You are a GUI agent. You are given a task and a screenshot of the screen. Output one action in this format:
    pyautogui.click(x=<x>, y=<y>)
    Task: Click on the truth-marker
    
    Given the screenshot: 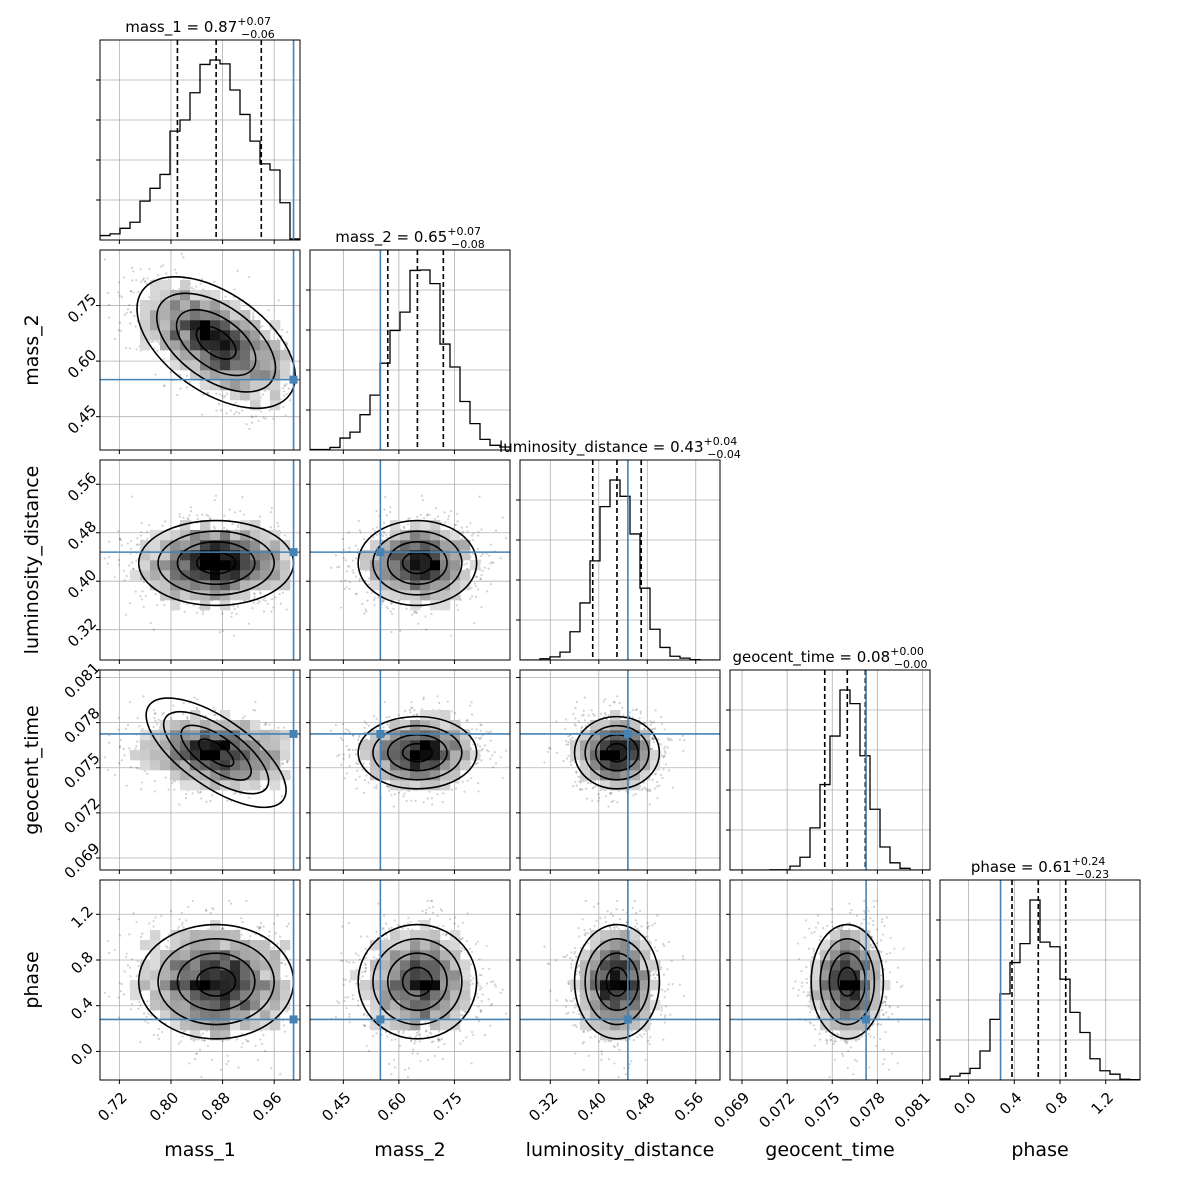 What is the action you would take?
    pyautogui.click(x=380, y=552)
    